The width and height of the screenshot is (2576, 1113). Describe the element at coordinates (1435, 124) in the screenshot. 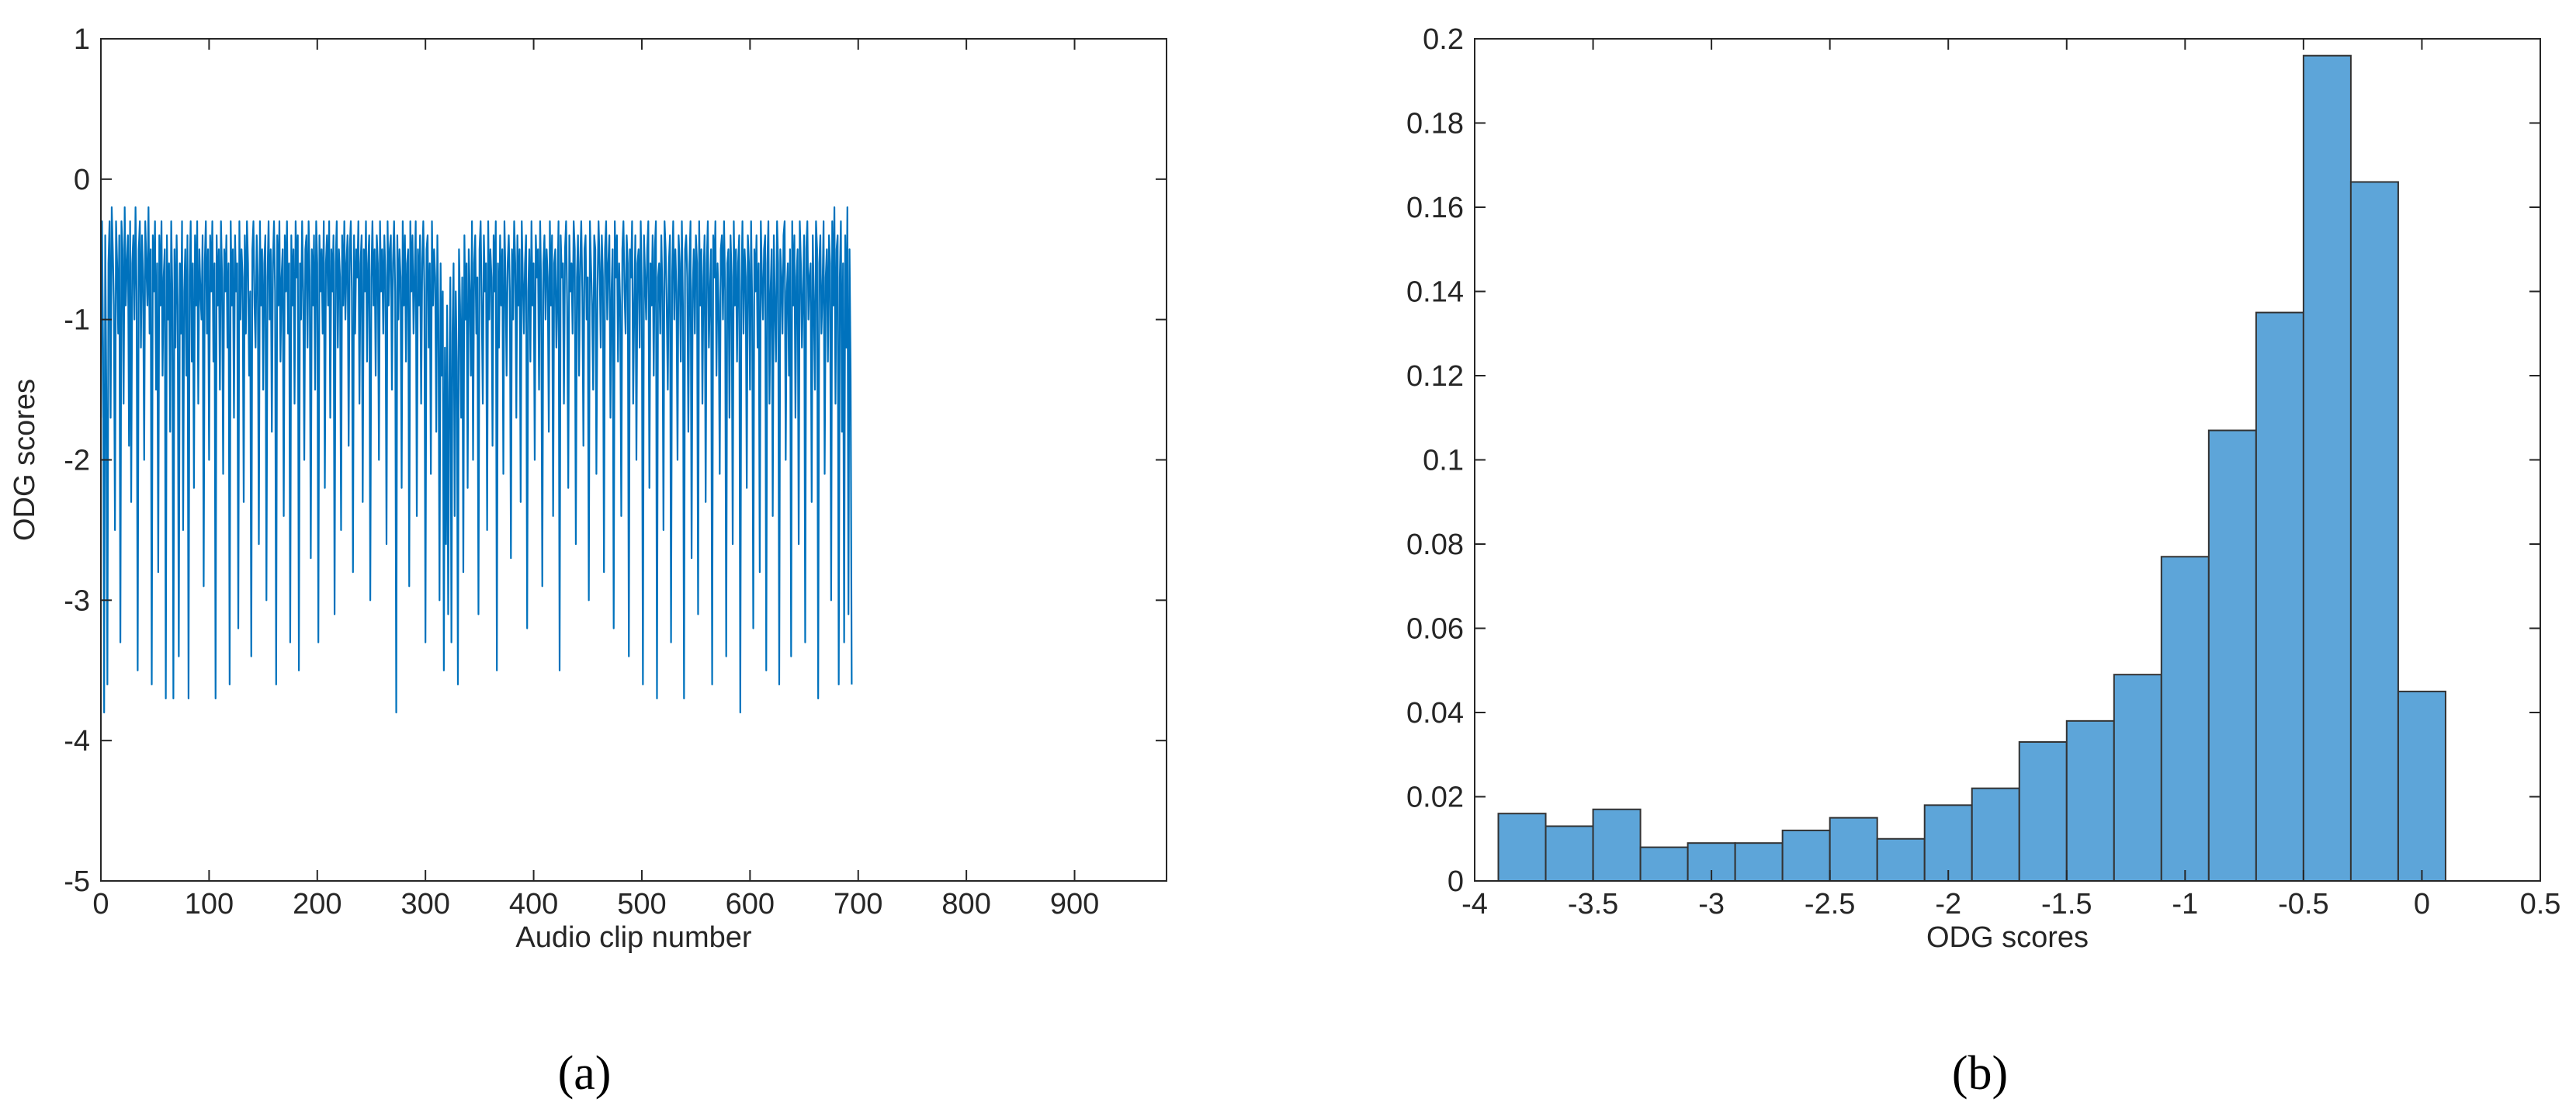

I see `y-tick-label: 0.18` at that location.